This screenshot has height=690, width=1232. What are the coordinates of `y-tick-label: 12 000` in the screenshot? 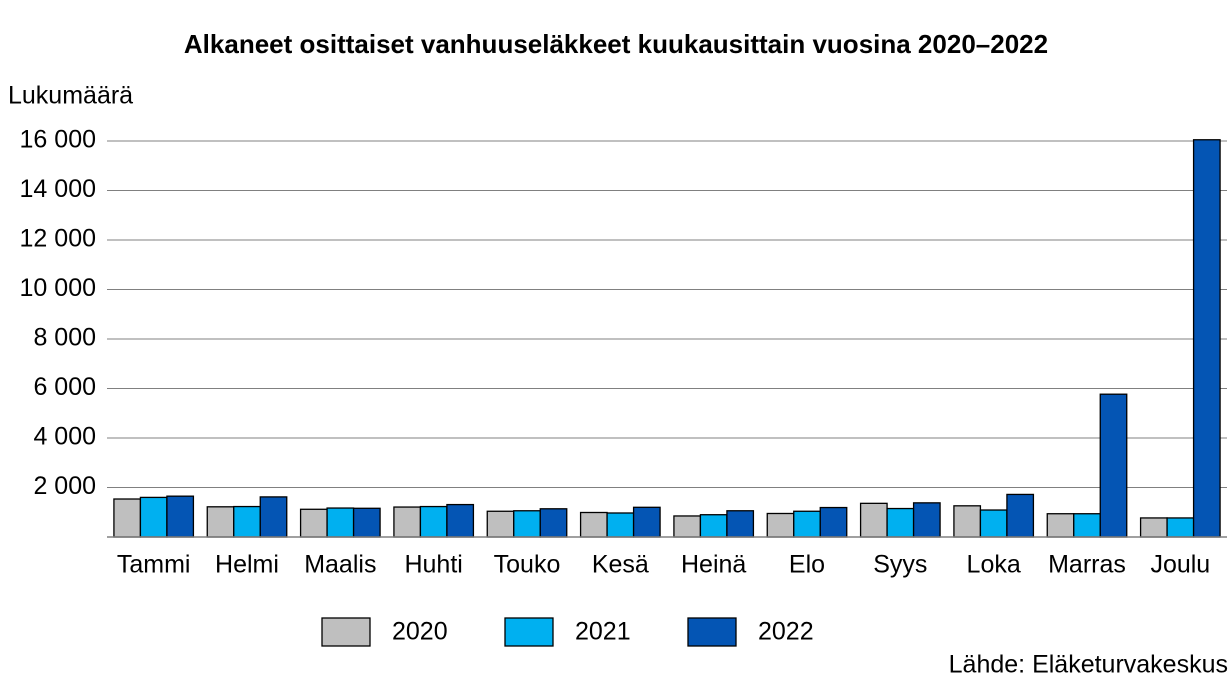 It's located at (58, 239).